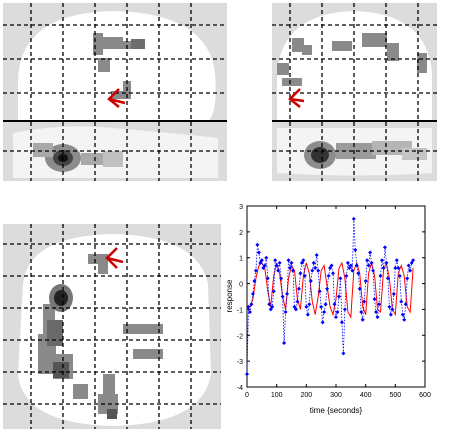  I want to click on x-tick-label: 500, so click(395, 395).